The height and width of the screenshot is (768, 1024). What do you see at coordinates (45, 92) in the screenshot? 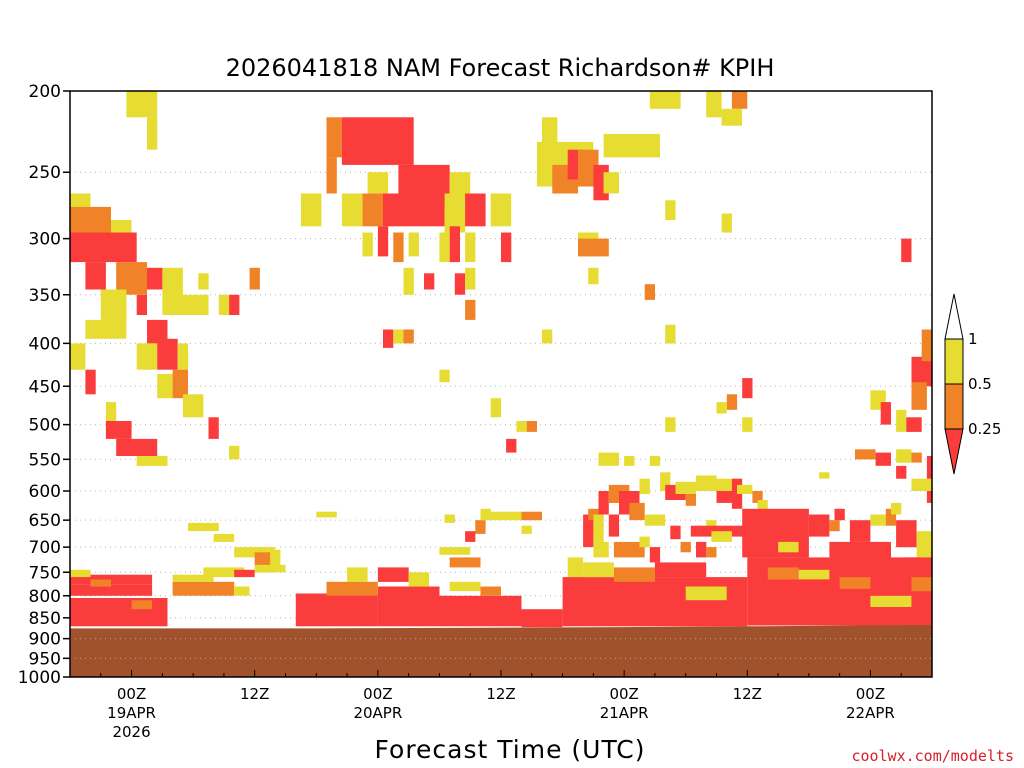
I see `y-tick-label: 200` at bounding box center [45, 92].